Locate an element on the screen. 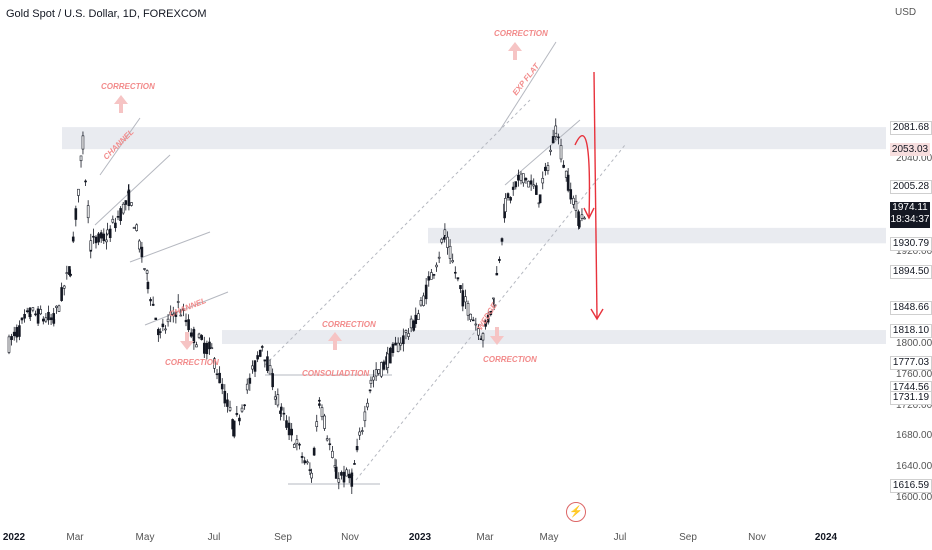 This screenshot has width=932, height=550. price-tick: 1640.00 is located at coordinates (914, 467).